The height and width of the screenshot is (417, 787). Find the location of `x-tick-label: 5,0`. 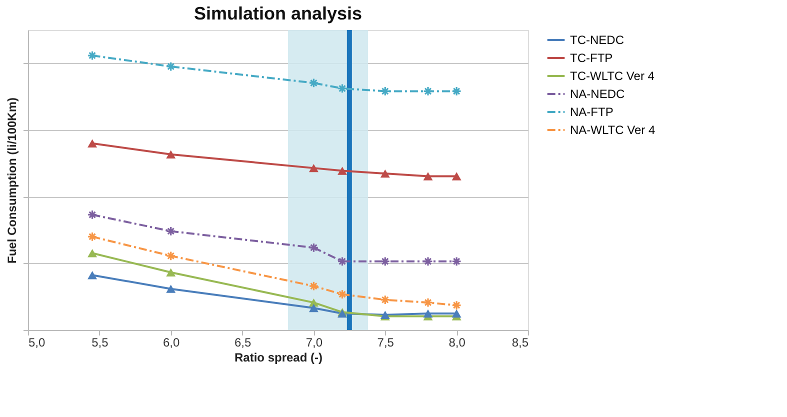

x-tick-label: 5,0 is located at coordinates (37, 343).